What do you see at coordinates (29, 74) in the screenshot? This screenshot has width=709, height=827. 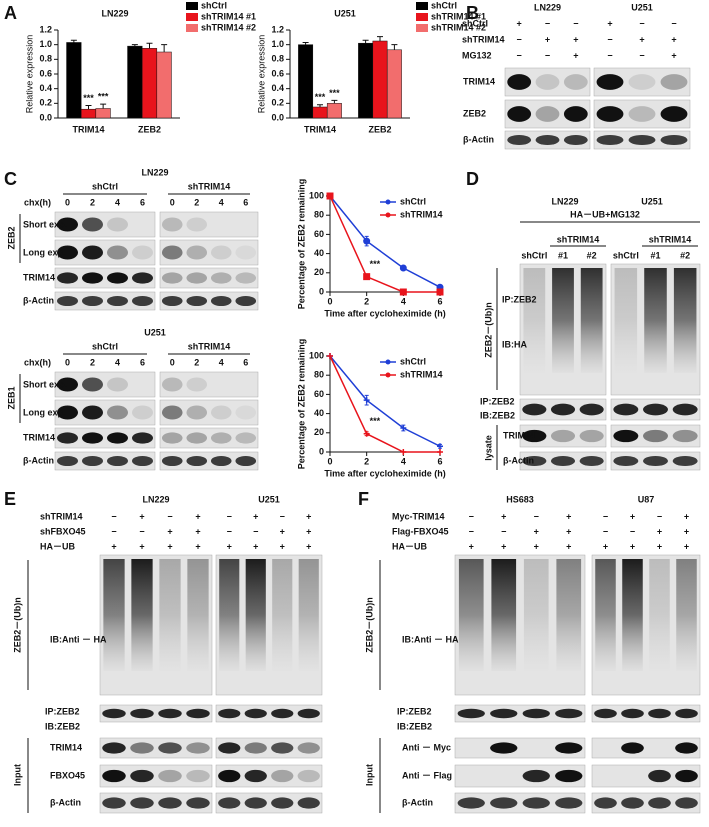 I see `y-axis-label: Relative expression` at bounding box center [29, 74].